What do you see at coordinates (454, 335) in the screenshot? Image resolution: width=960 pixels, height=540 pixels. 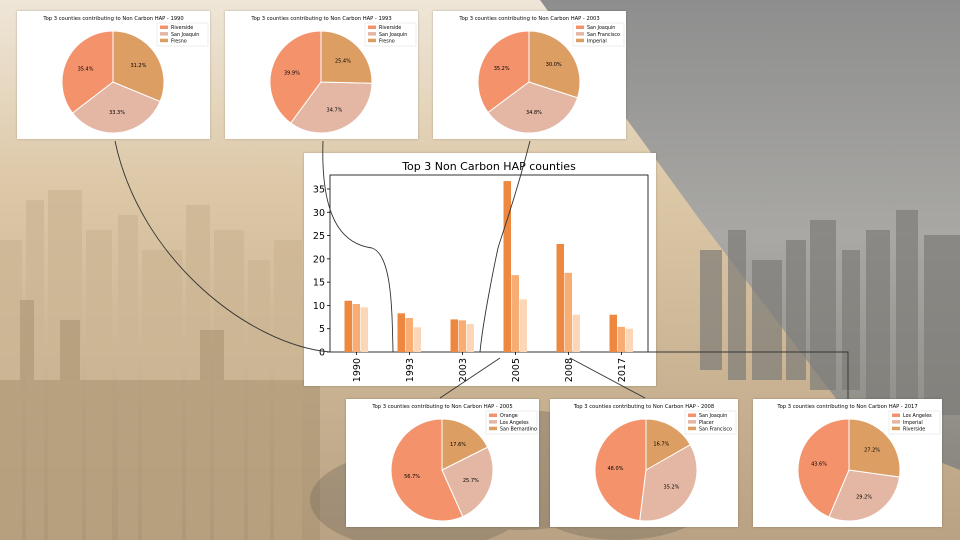 I see `bar-2003-s1` at bounding box center [454, 335].